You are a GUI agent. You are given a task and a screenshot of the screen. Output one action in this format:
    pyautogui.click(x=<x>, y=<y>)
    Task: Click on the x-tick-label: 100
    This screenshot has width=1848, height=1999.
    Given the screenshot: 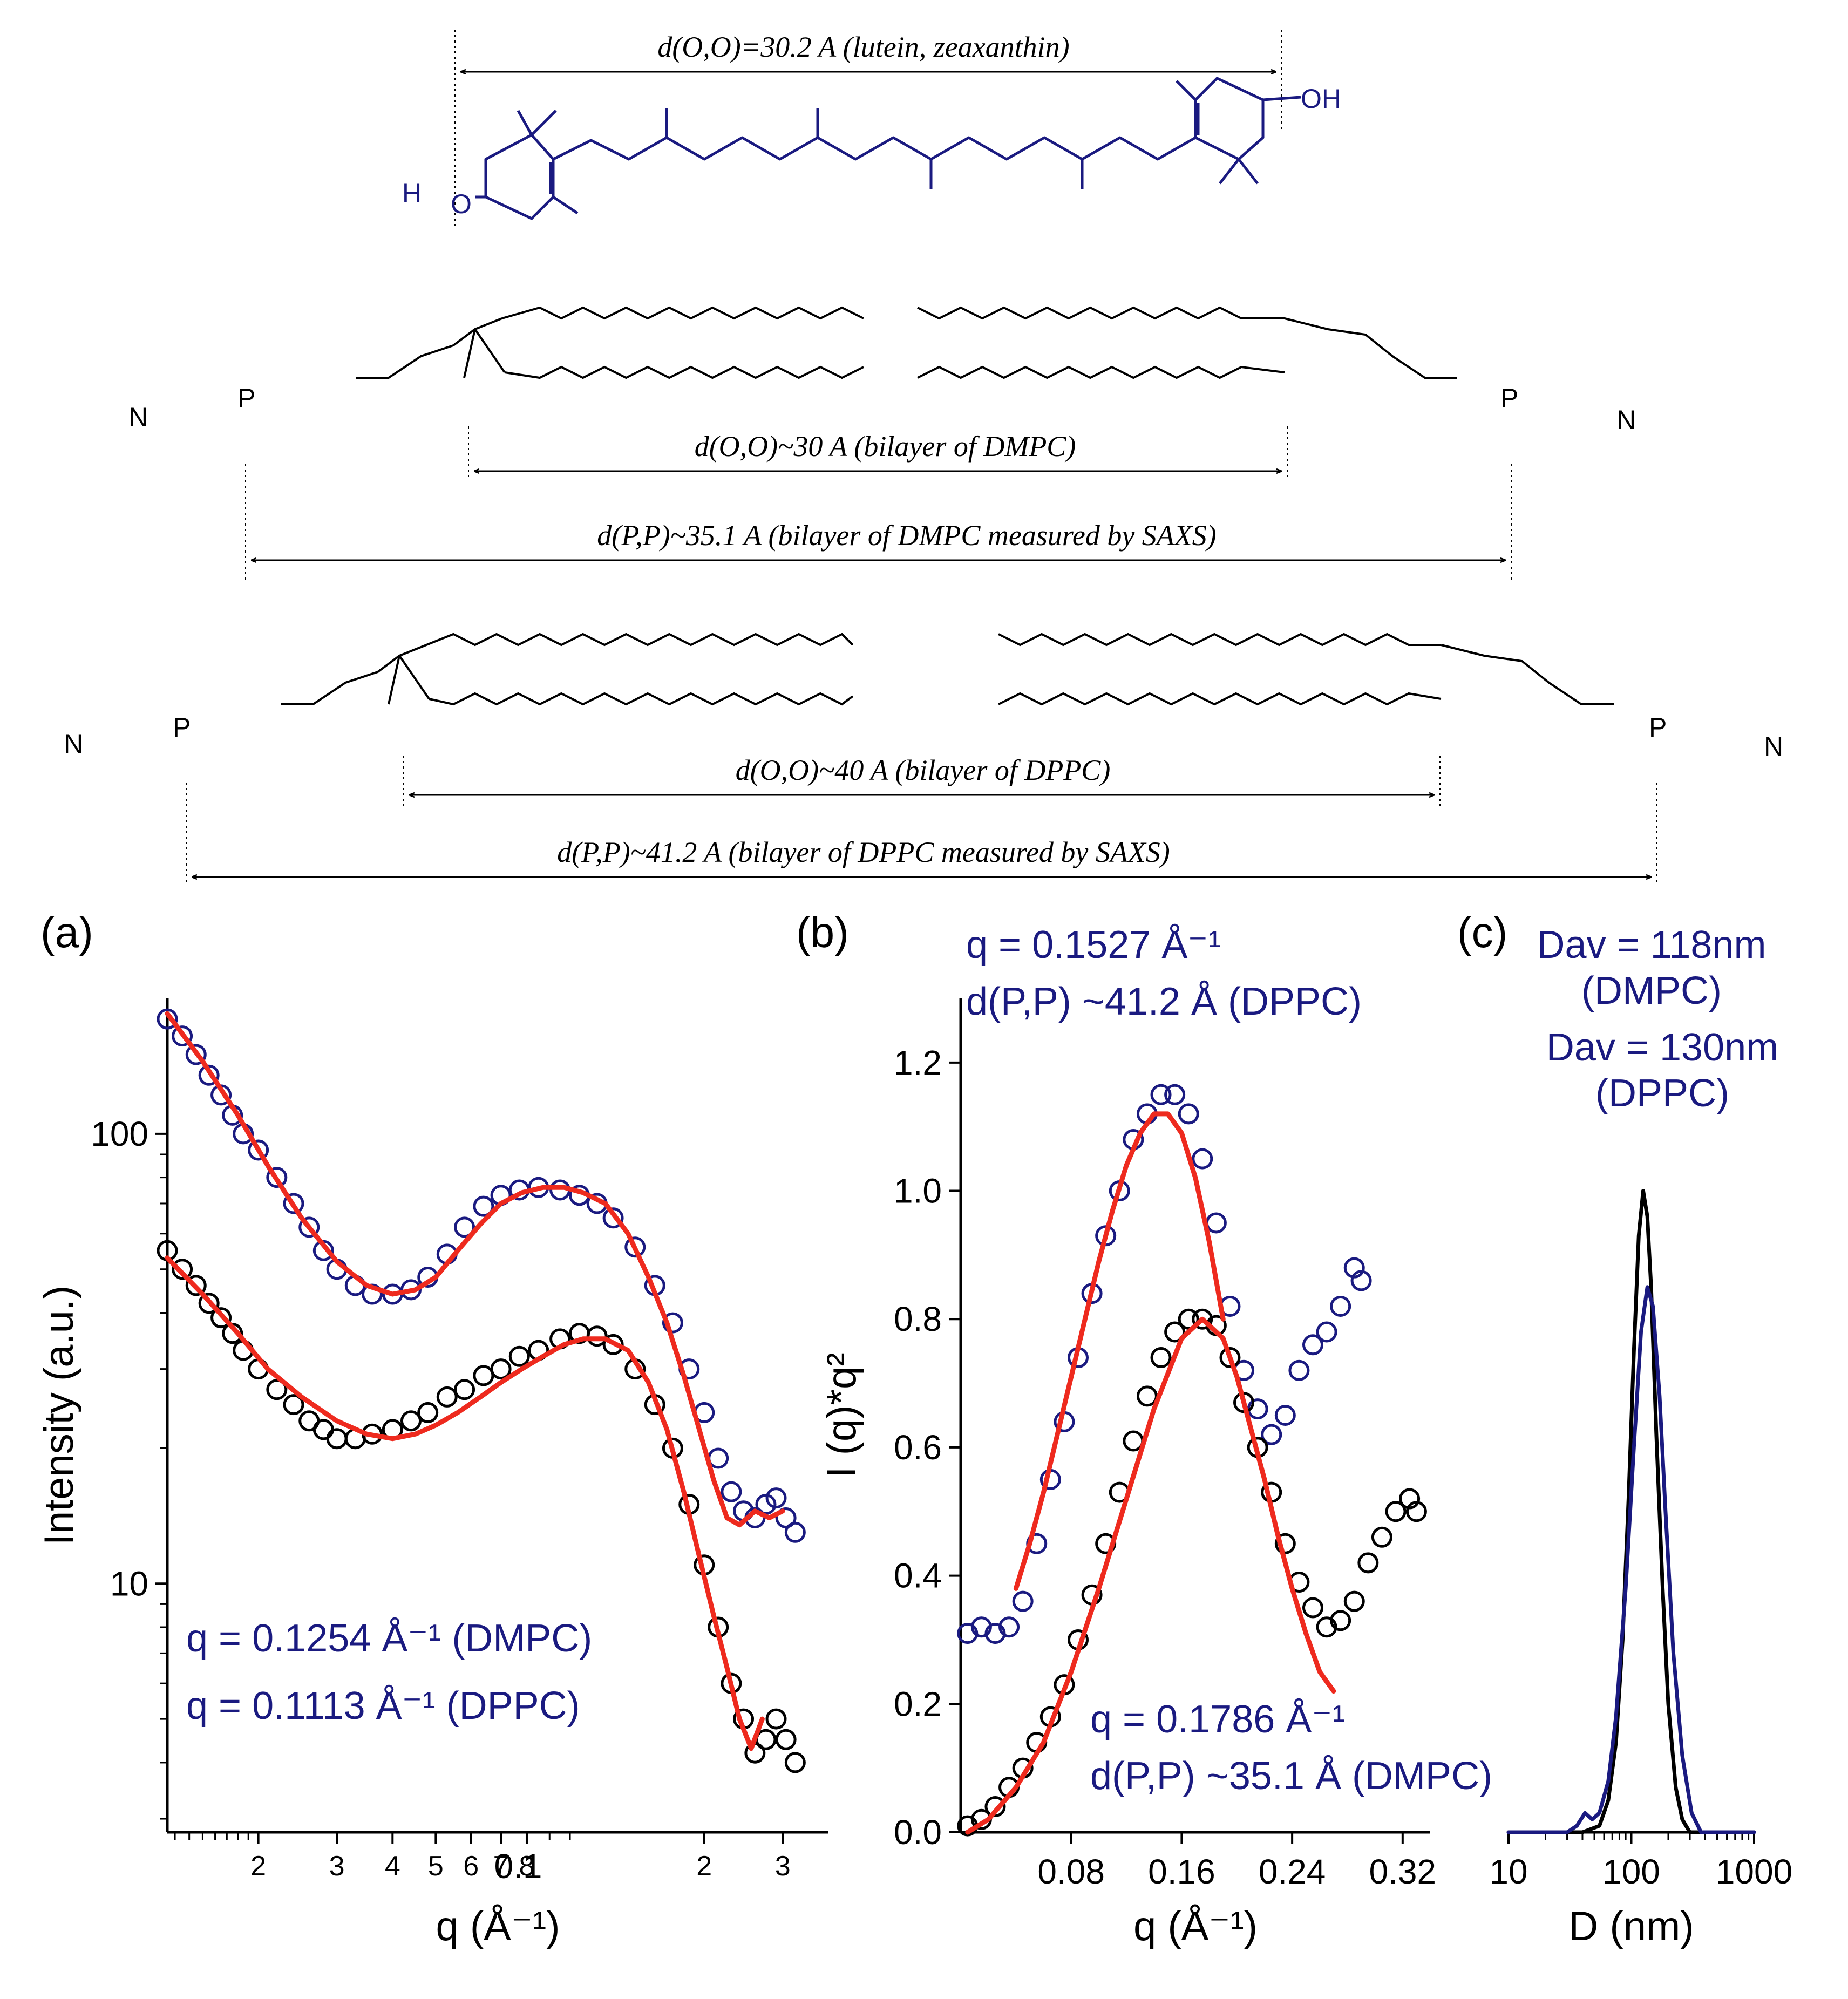 What is the action you would take?
    pyautogui.click(x=1631, y=1871)
    